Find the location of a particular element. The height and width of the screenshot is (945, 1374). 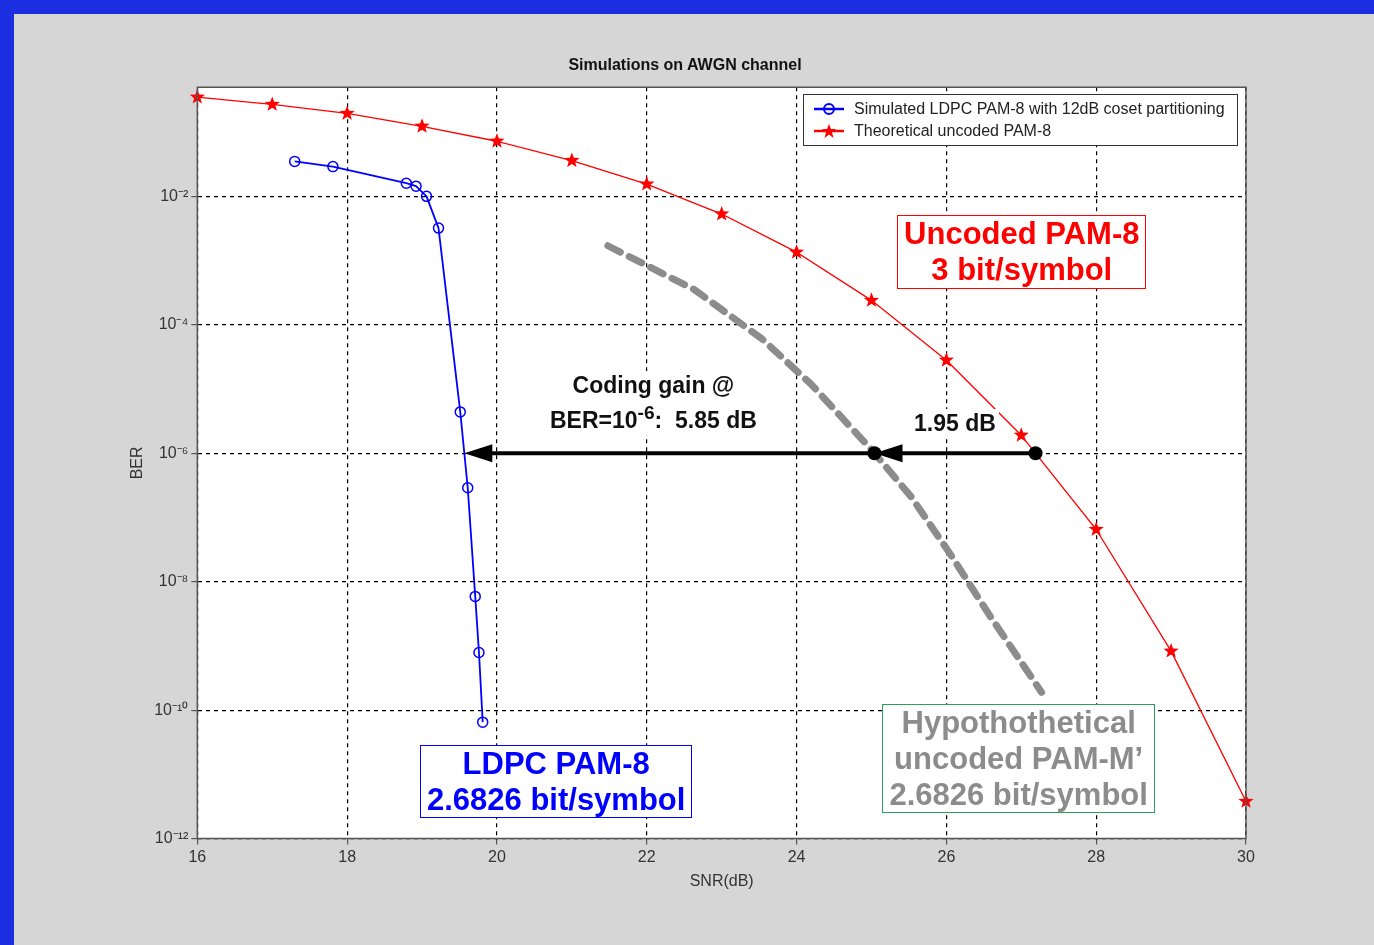

x-tick-label: 26 is located at coordinates (946, 856).